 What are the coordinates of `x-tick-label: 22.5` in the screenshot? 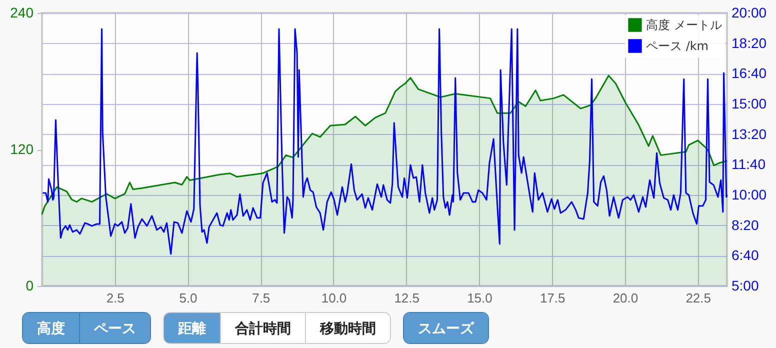 It's located at (699, 298).